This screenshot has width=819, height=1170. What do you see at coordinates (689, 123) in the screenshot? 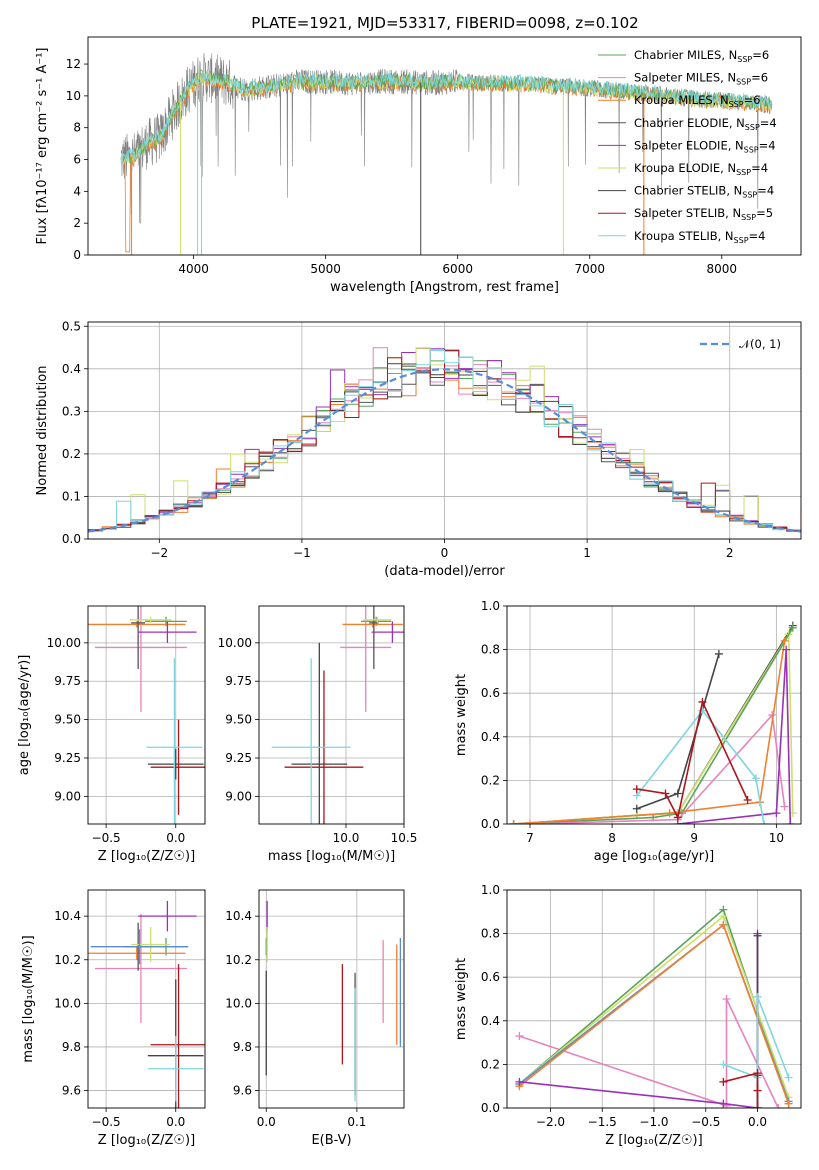
I see `legend-text: Chabrier ELODIE, N` at bounding box center [689, 123].